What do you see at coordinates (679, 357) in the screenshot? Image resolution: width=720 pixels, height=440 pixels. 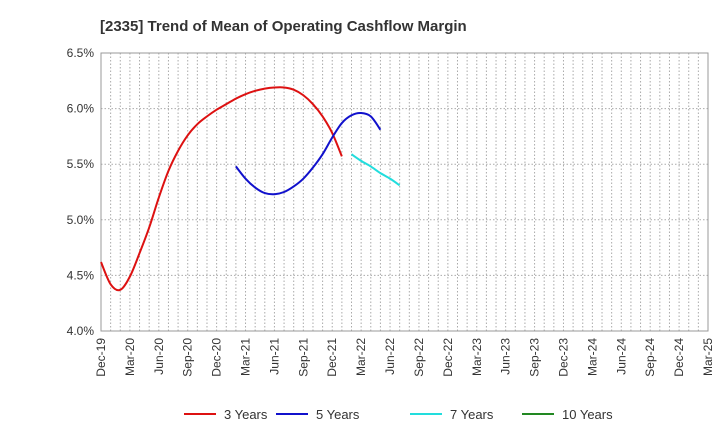 I see `x-tick-label: Dec-24` at bounding box center [679, 357].